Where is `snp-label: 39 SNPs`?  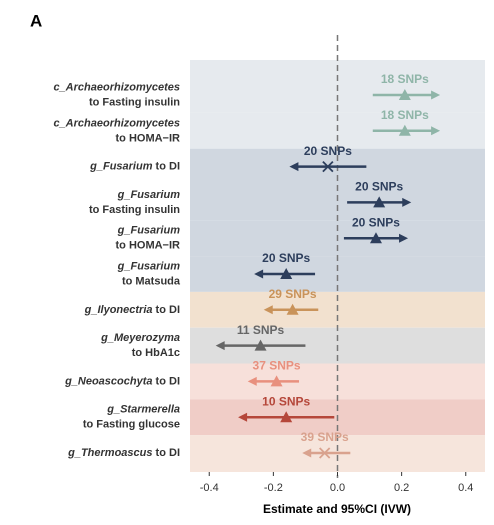
snp-label: 39 SNPs is located at coordinates (325, 437).